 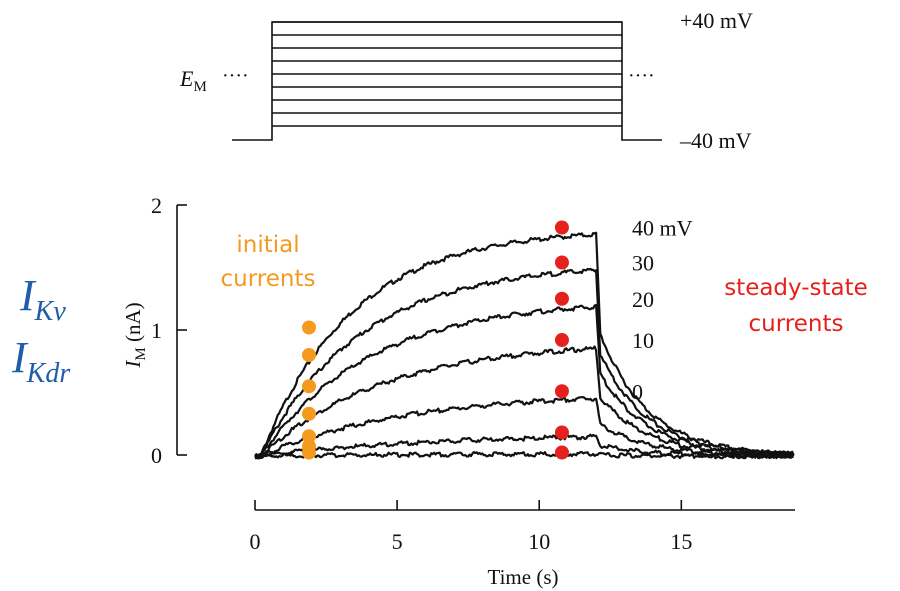 I want to click on series-label-3: 10, so click(x=643, y=340).